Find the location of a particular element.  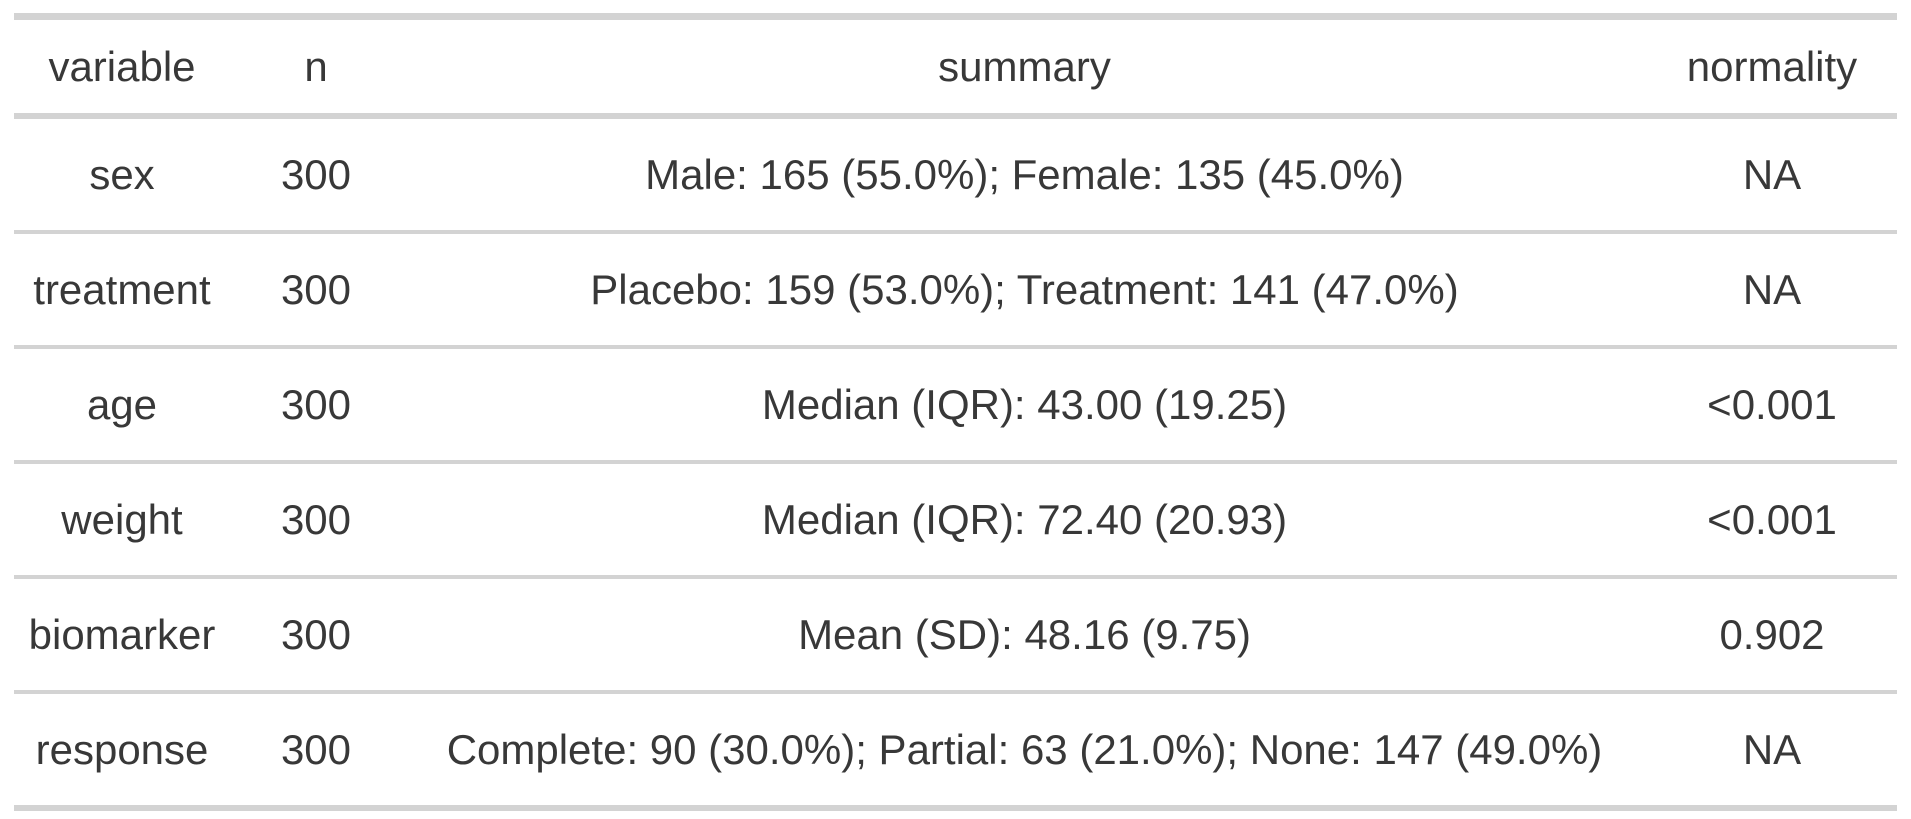

table-row: biomarker 300 Mean (SD): 48.16 (9.75) 0.902 is located at coordinates (955, 633).